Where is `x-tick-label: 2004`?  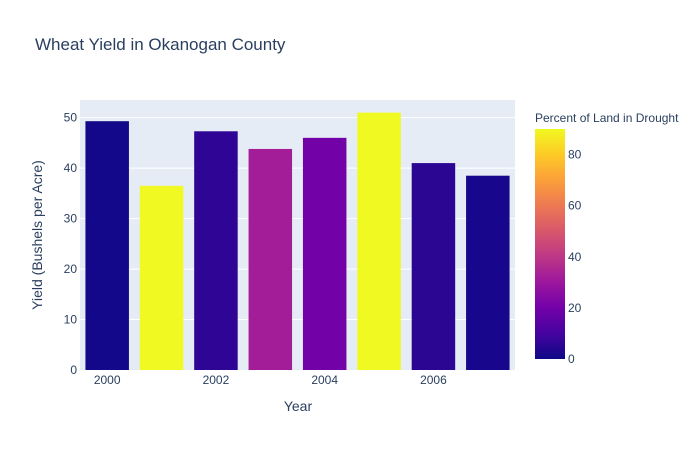
x-tick-label: 2004 is located at coordinates (324, 380).